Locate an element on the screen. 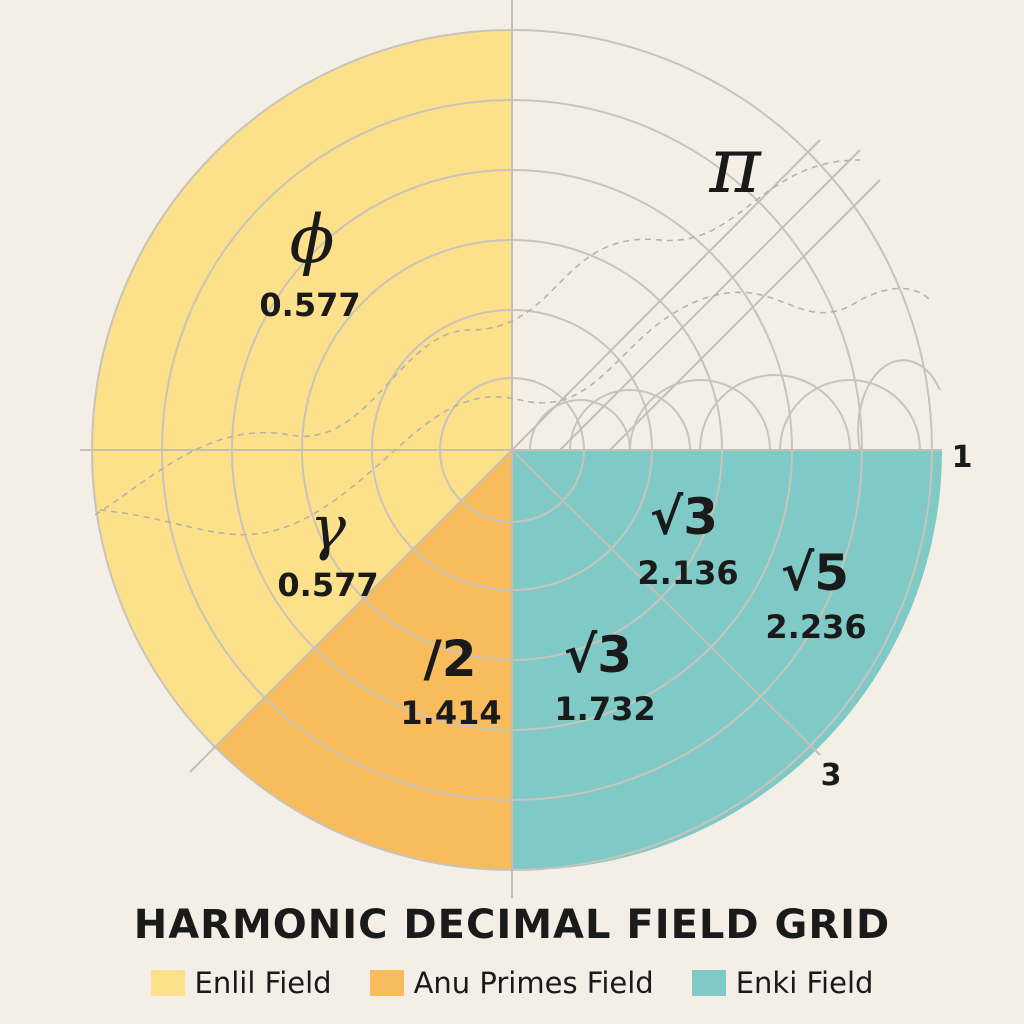  gamma-value: 0.577 is located at coordinates (327, 585).